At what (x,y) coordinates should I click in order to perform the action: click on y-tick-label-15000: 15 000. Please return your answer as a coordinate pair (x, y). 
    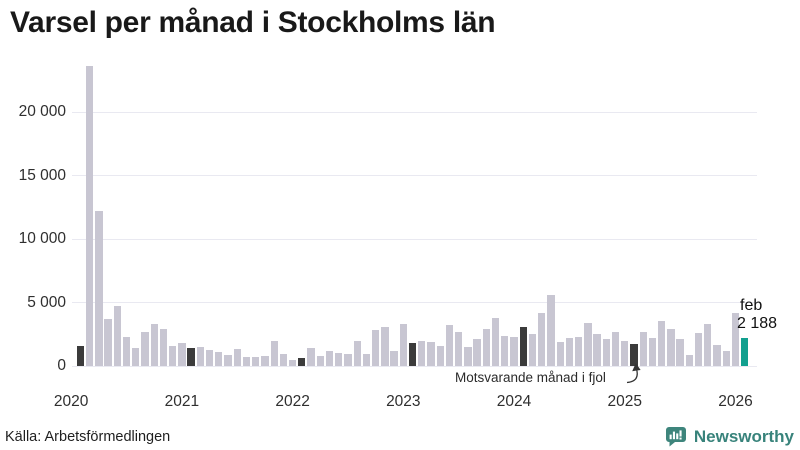
    Looking at the image, I should click on (42, 175).